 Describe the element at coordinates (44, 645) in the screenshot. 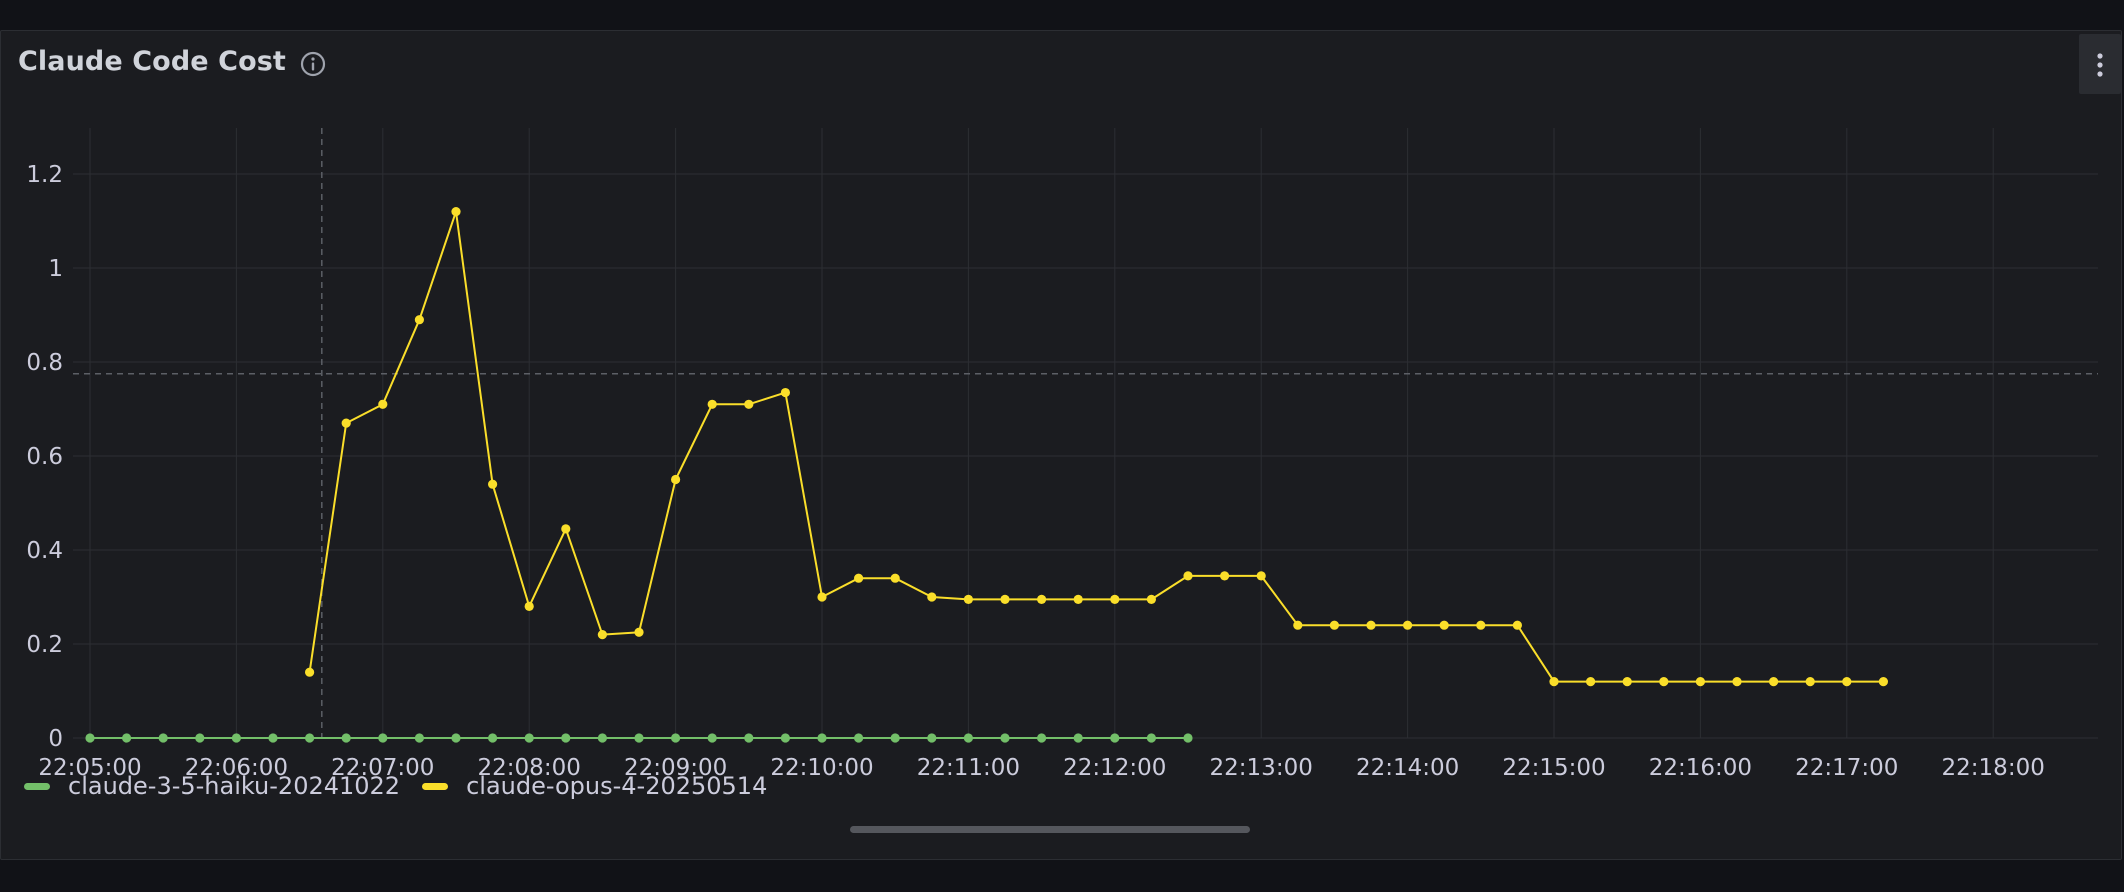

I see `y-tick-label: 0.2` at that location.